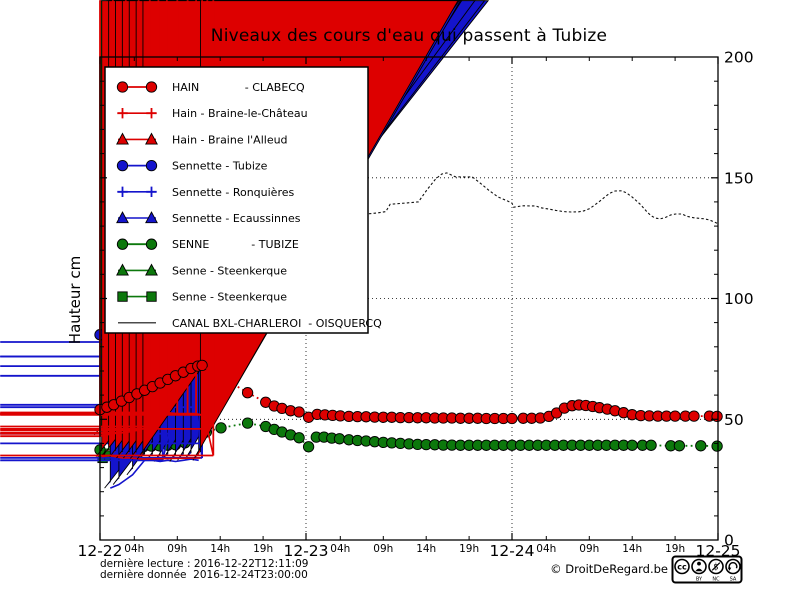  I want to click on footer-last-reading: dernière lecture : 2016-12-22T12:11:09, so click(204, 564).